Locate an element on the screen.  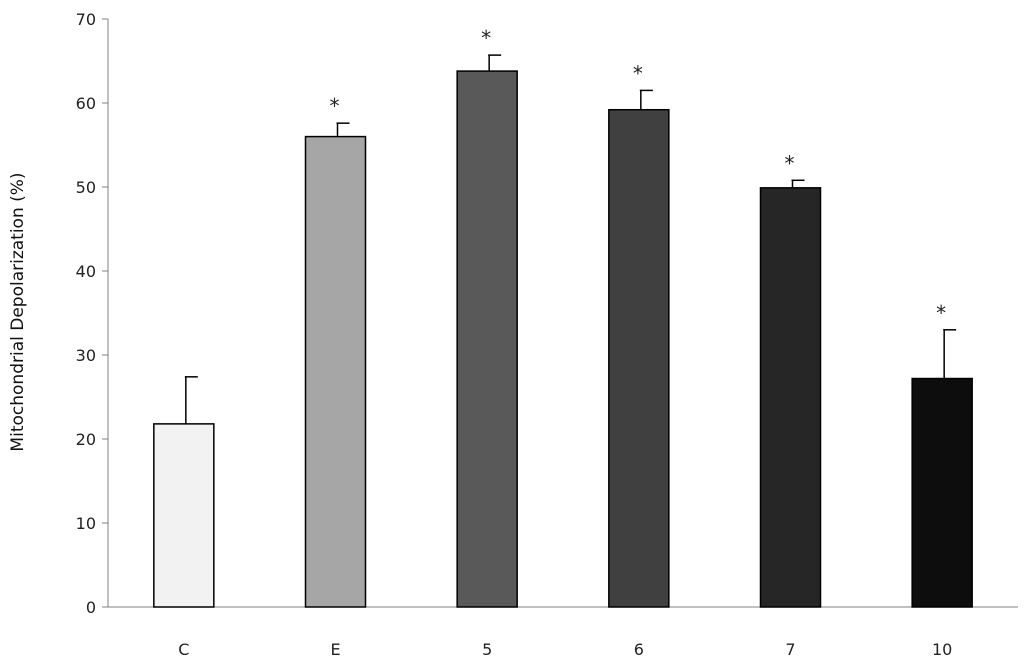
x-tick-label: 5 is located at coordinates (487, 649).